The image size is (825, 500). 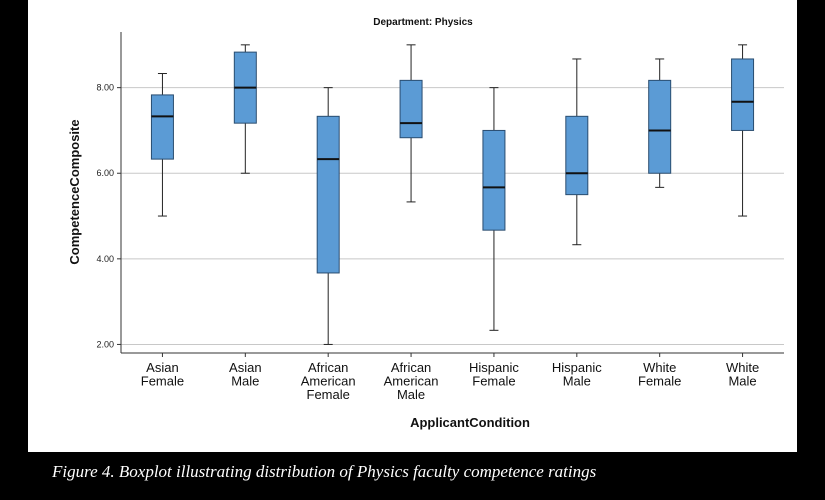 What do you see at coordinates (423, 22) in the screenshot?
I see `chart-title: Department: Physics` at bounding box center [423, 22].